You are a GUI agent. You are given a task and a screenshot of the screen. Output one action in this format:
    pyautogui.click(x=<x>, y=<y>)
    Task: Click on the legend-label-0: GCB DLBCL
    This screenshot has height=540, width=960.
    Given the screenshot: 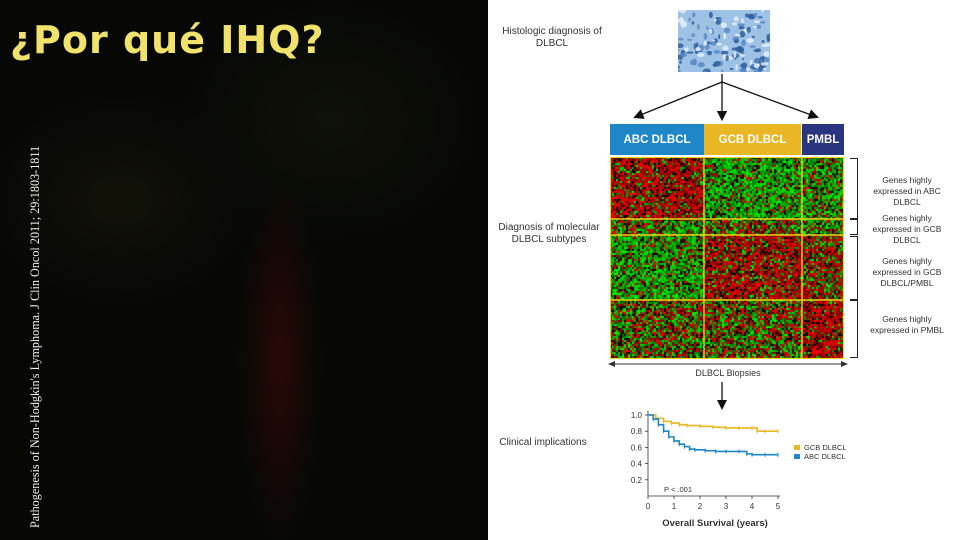 What is the action you would take?
    pyautogui.click(x=825, y=447)
    